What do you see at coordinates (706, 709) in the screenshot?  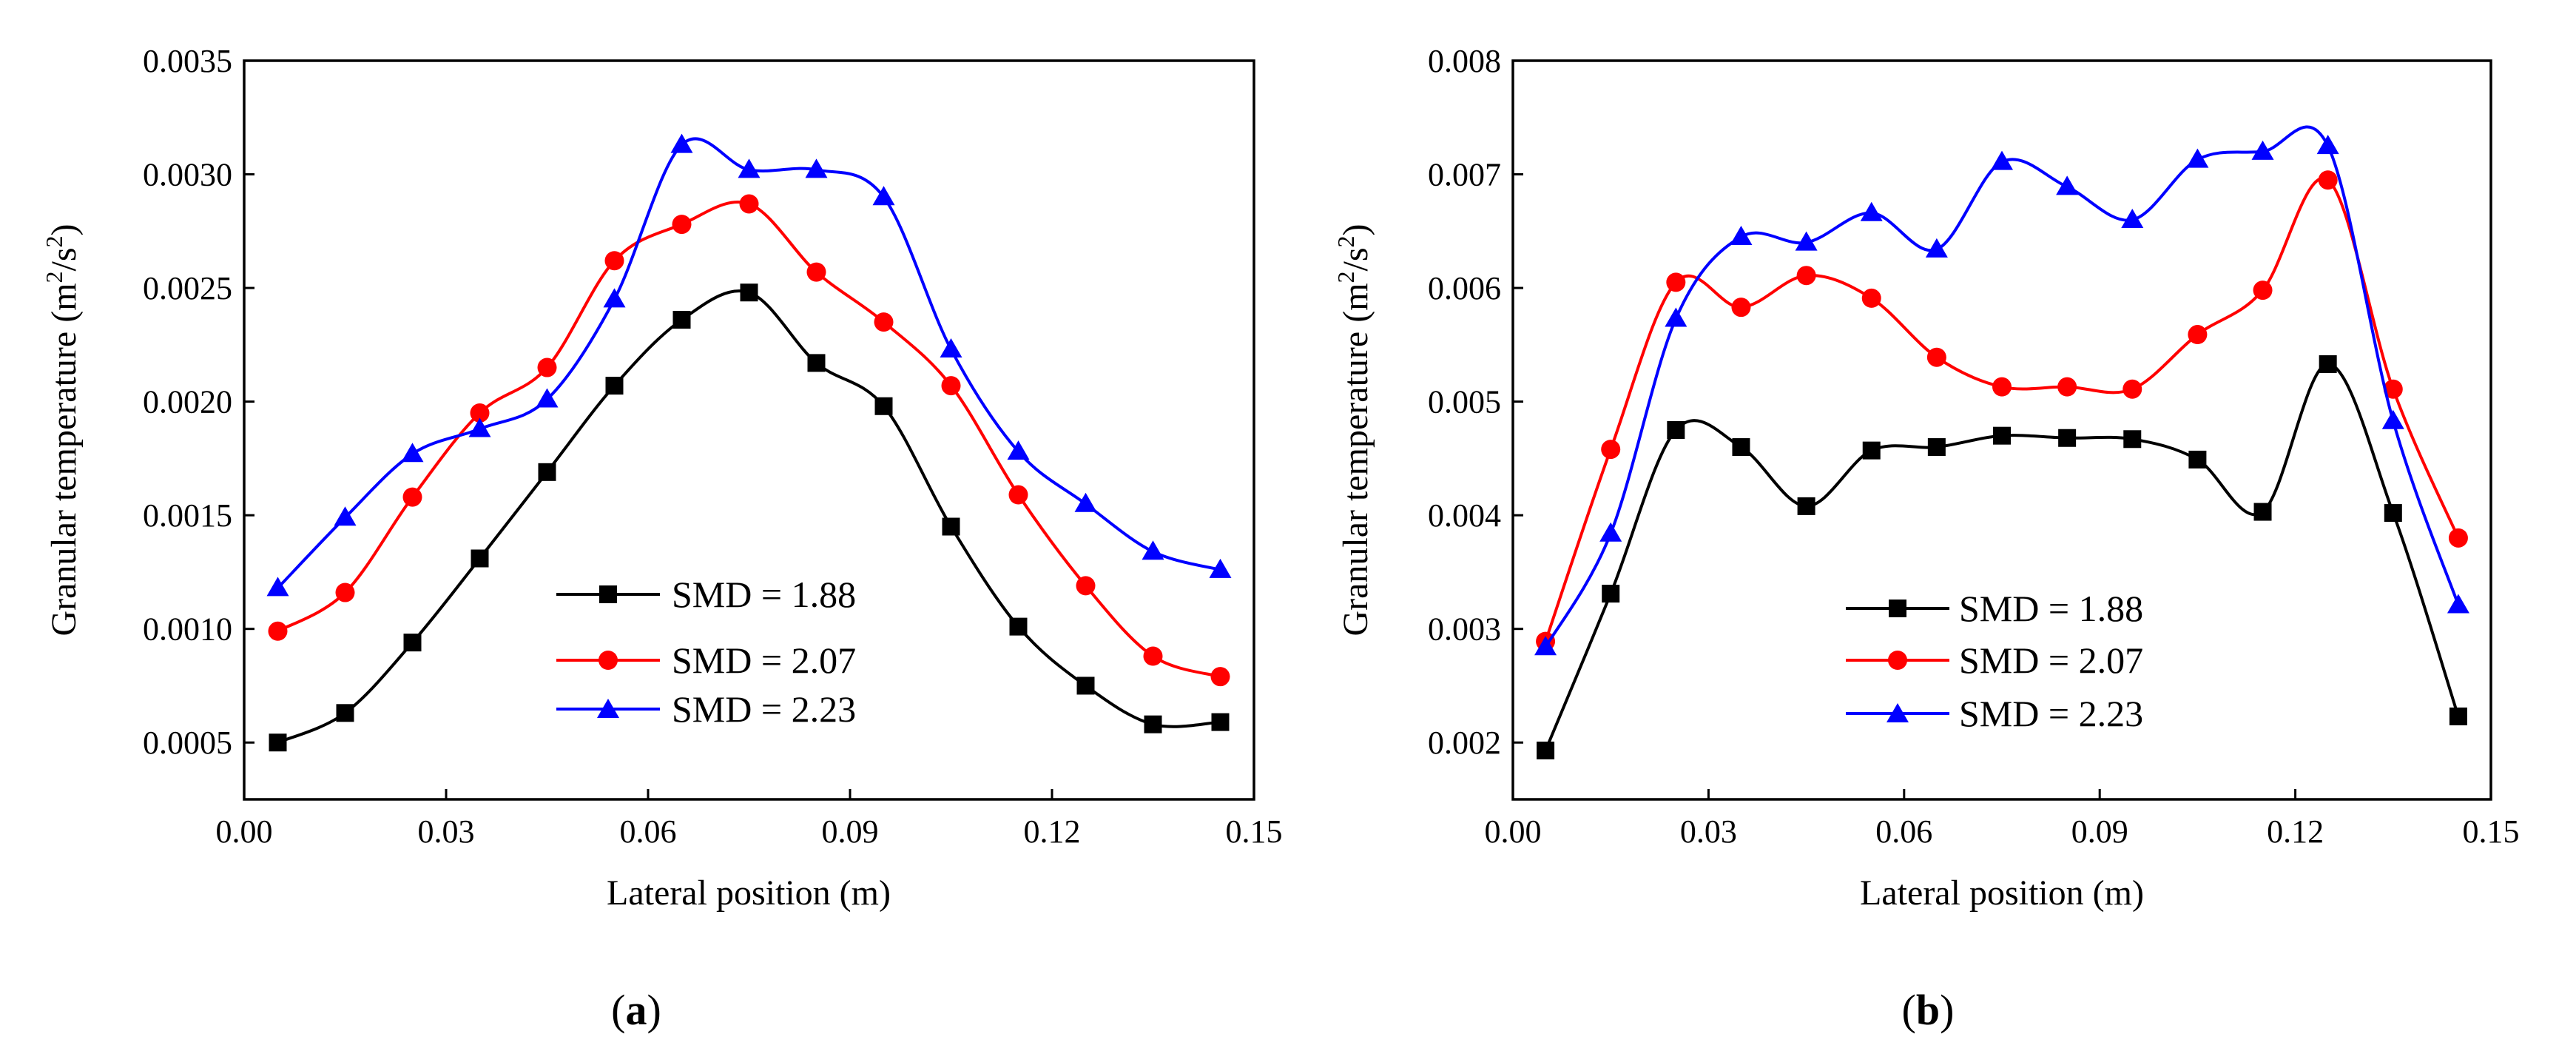 I see `legend-item-a-2: SMD = 2.23` at bounding box center [706, 709].